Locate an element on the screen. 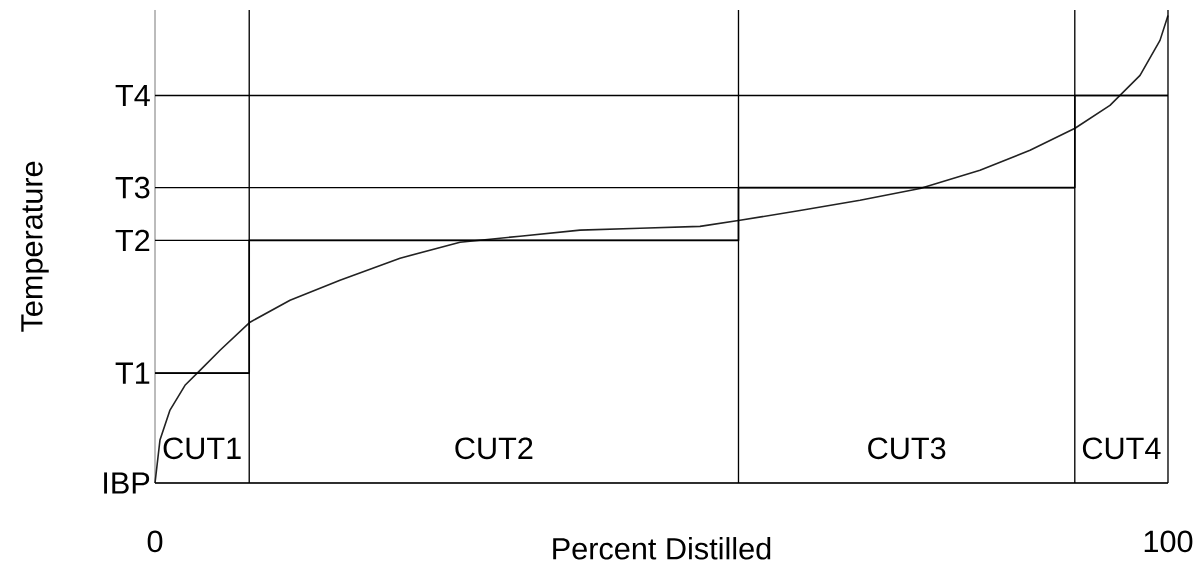 This screenshot has height=564, width=1200. annotation: CUT4 is located at coordinates (1121, 448).